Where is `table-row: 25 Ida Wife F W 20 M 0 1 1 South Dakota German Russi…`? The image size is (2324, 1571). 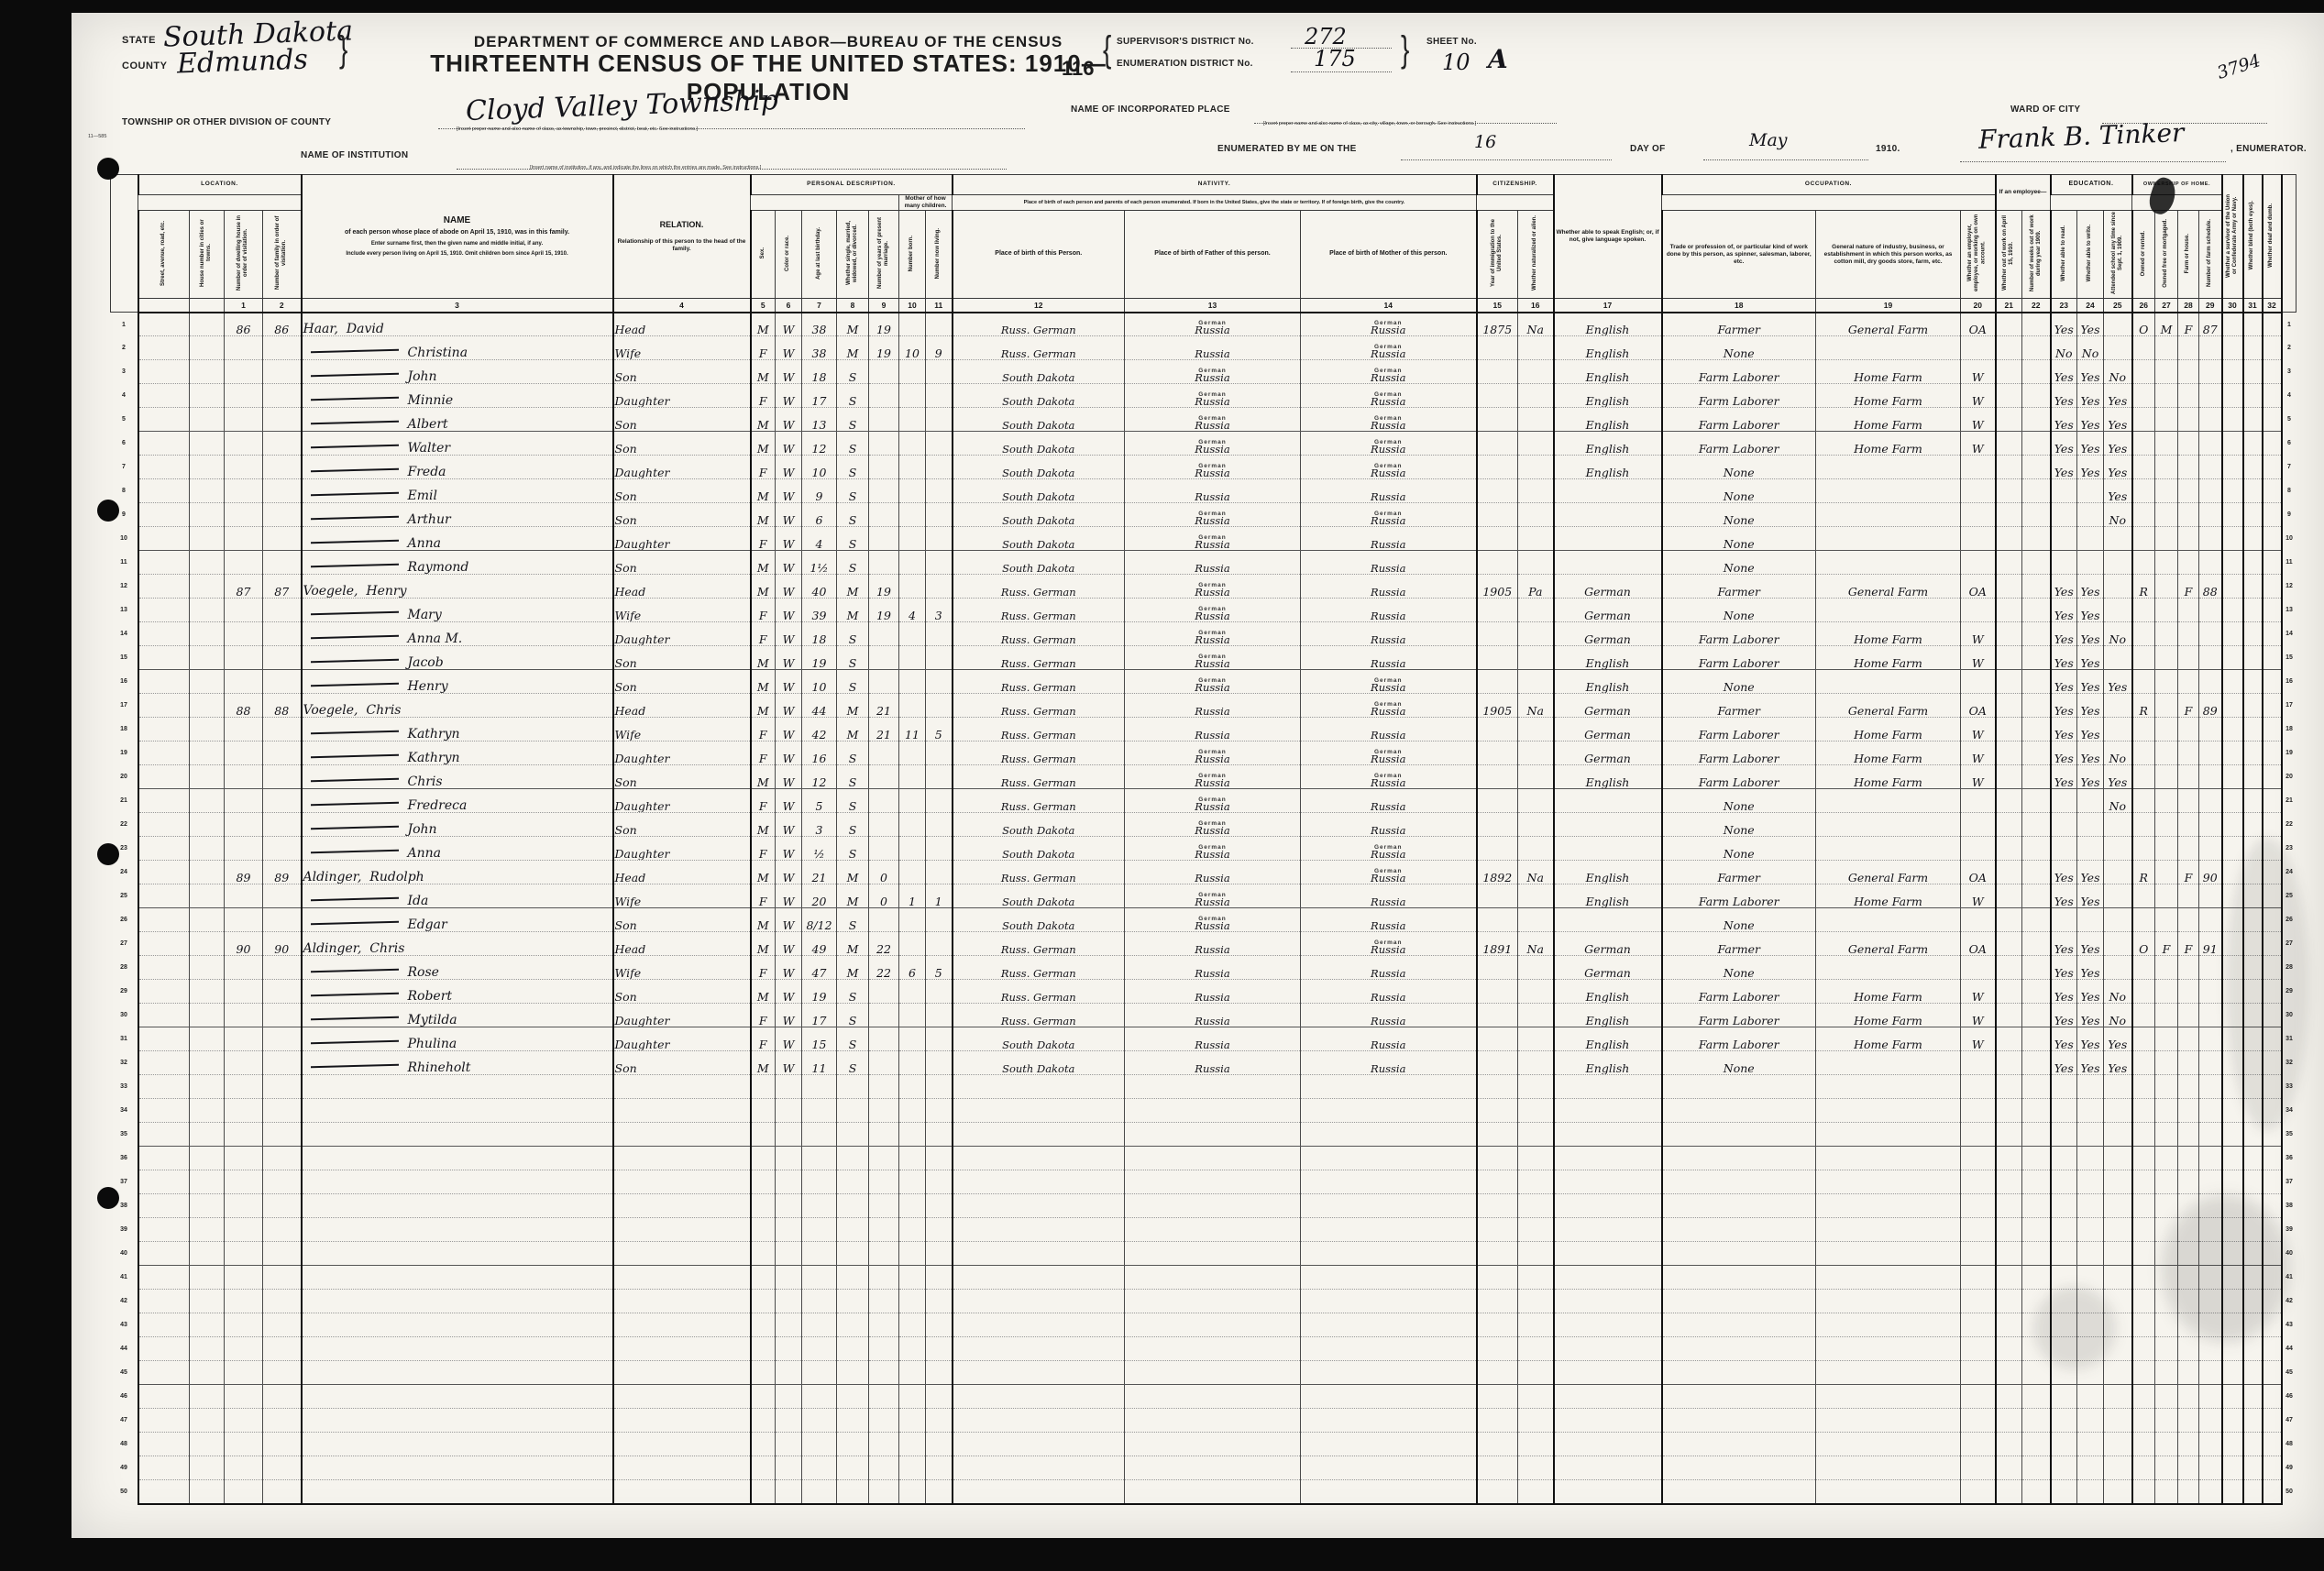 table-row: 25 Ida Wife F W 20 M 0 1 1 South Dakota German Russi… is located at coordinates (1203, 896).